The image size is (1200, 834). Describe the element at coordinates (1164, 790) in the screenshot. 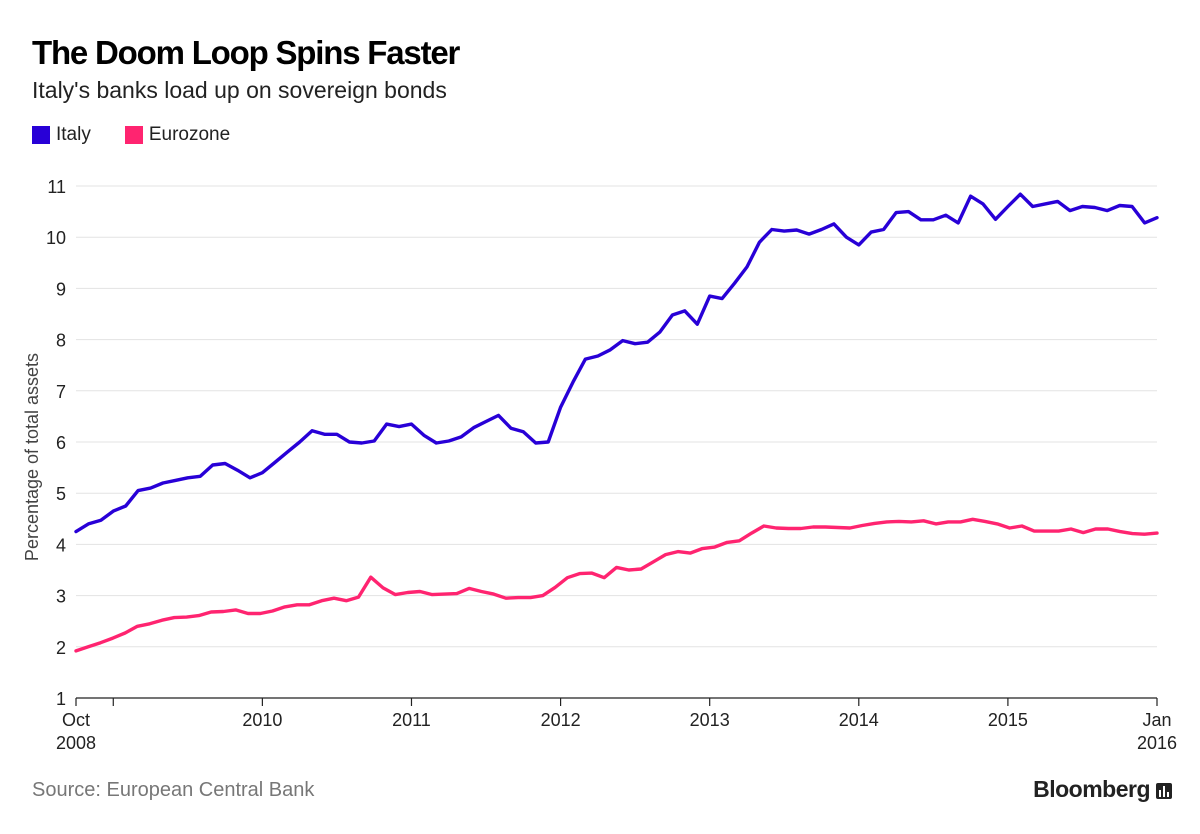

I see `bar-chart-icon` at that location.